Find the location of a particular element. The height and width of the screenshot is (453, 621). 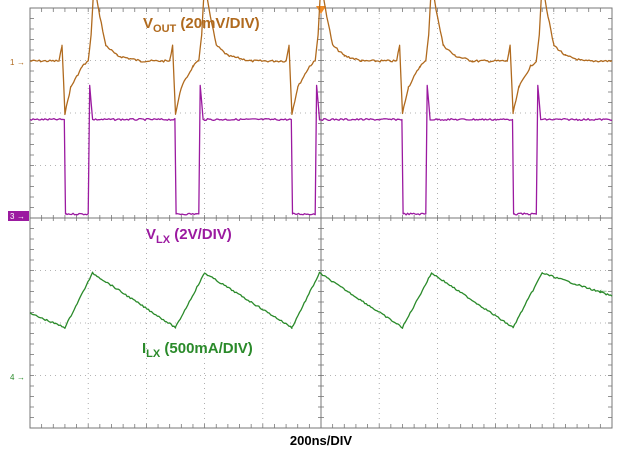

vlx-label: VLX (2V/DIV) is located at coordinates (189, 236).